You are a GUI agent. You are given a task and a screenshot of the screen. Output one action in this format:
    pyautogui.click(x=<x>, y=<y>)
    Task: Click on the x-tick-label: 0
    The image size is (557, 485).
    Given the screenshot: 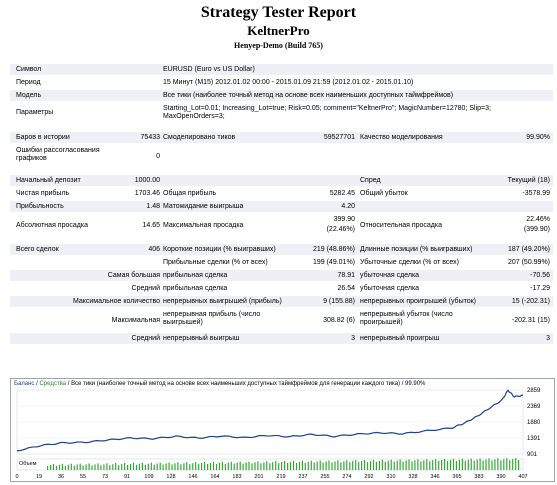 What is the action you would take?
    pyautogui.click(x=16, y=477)
    